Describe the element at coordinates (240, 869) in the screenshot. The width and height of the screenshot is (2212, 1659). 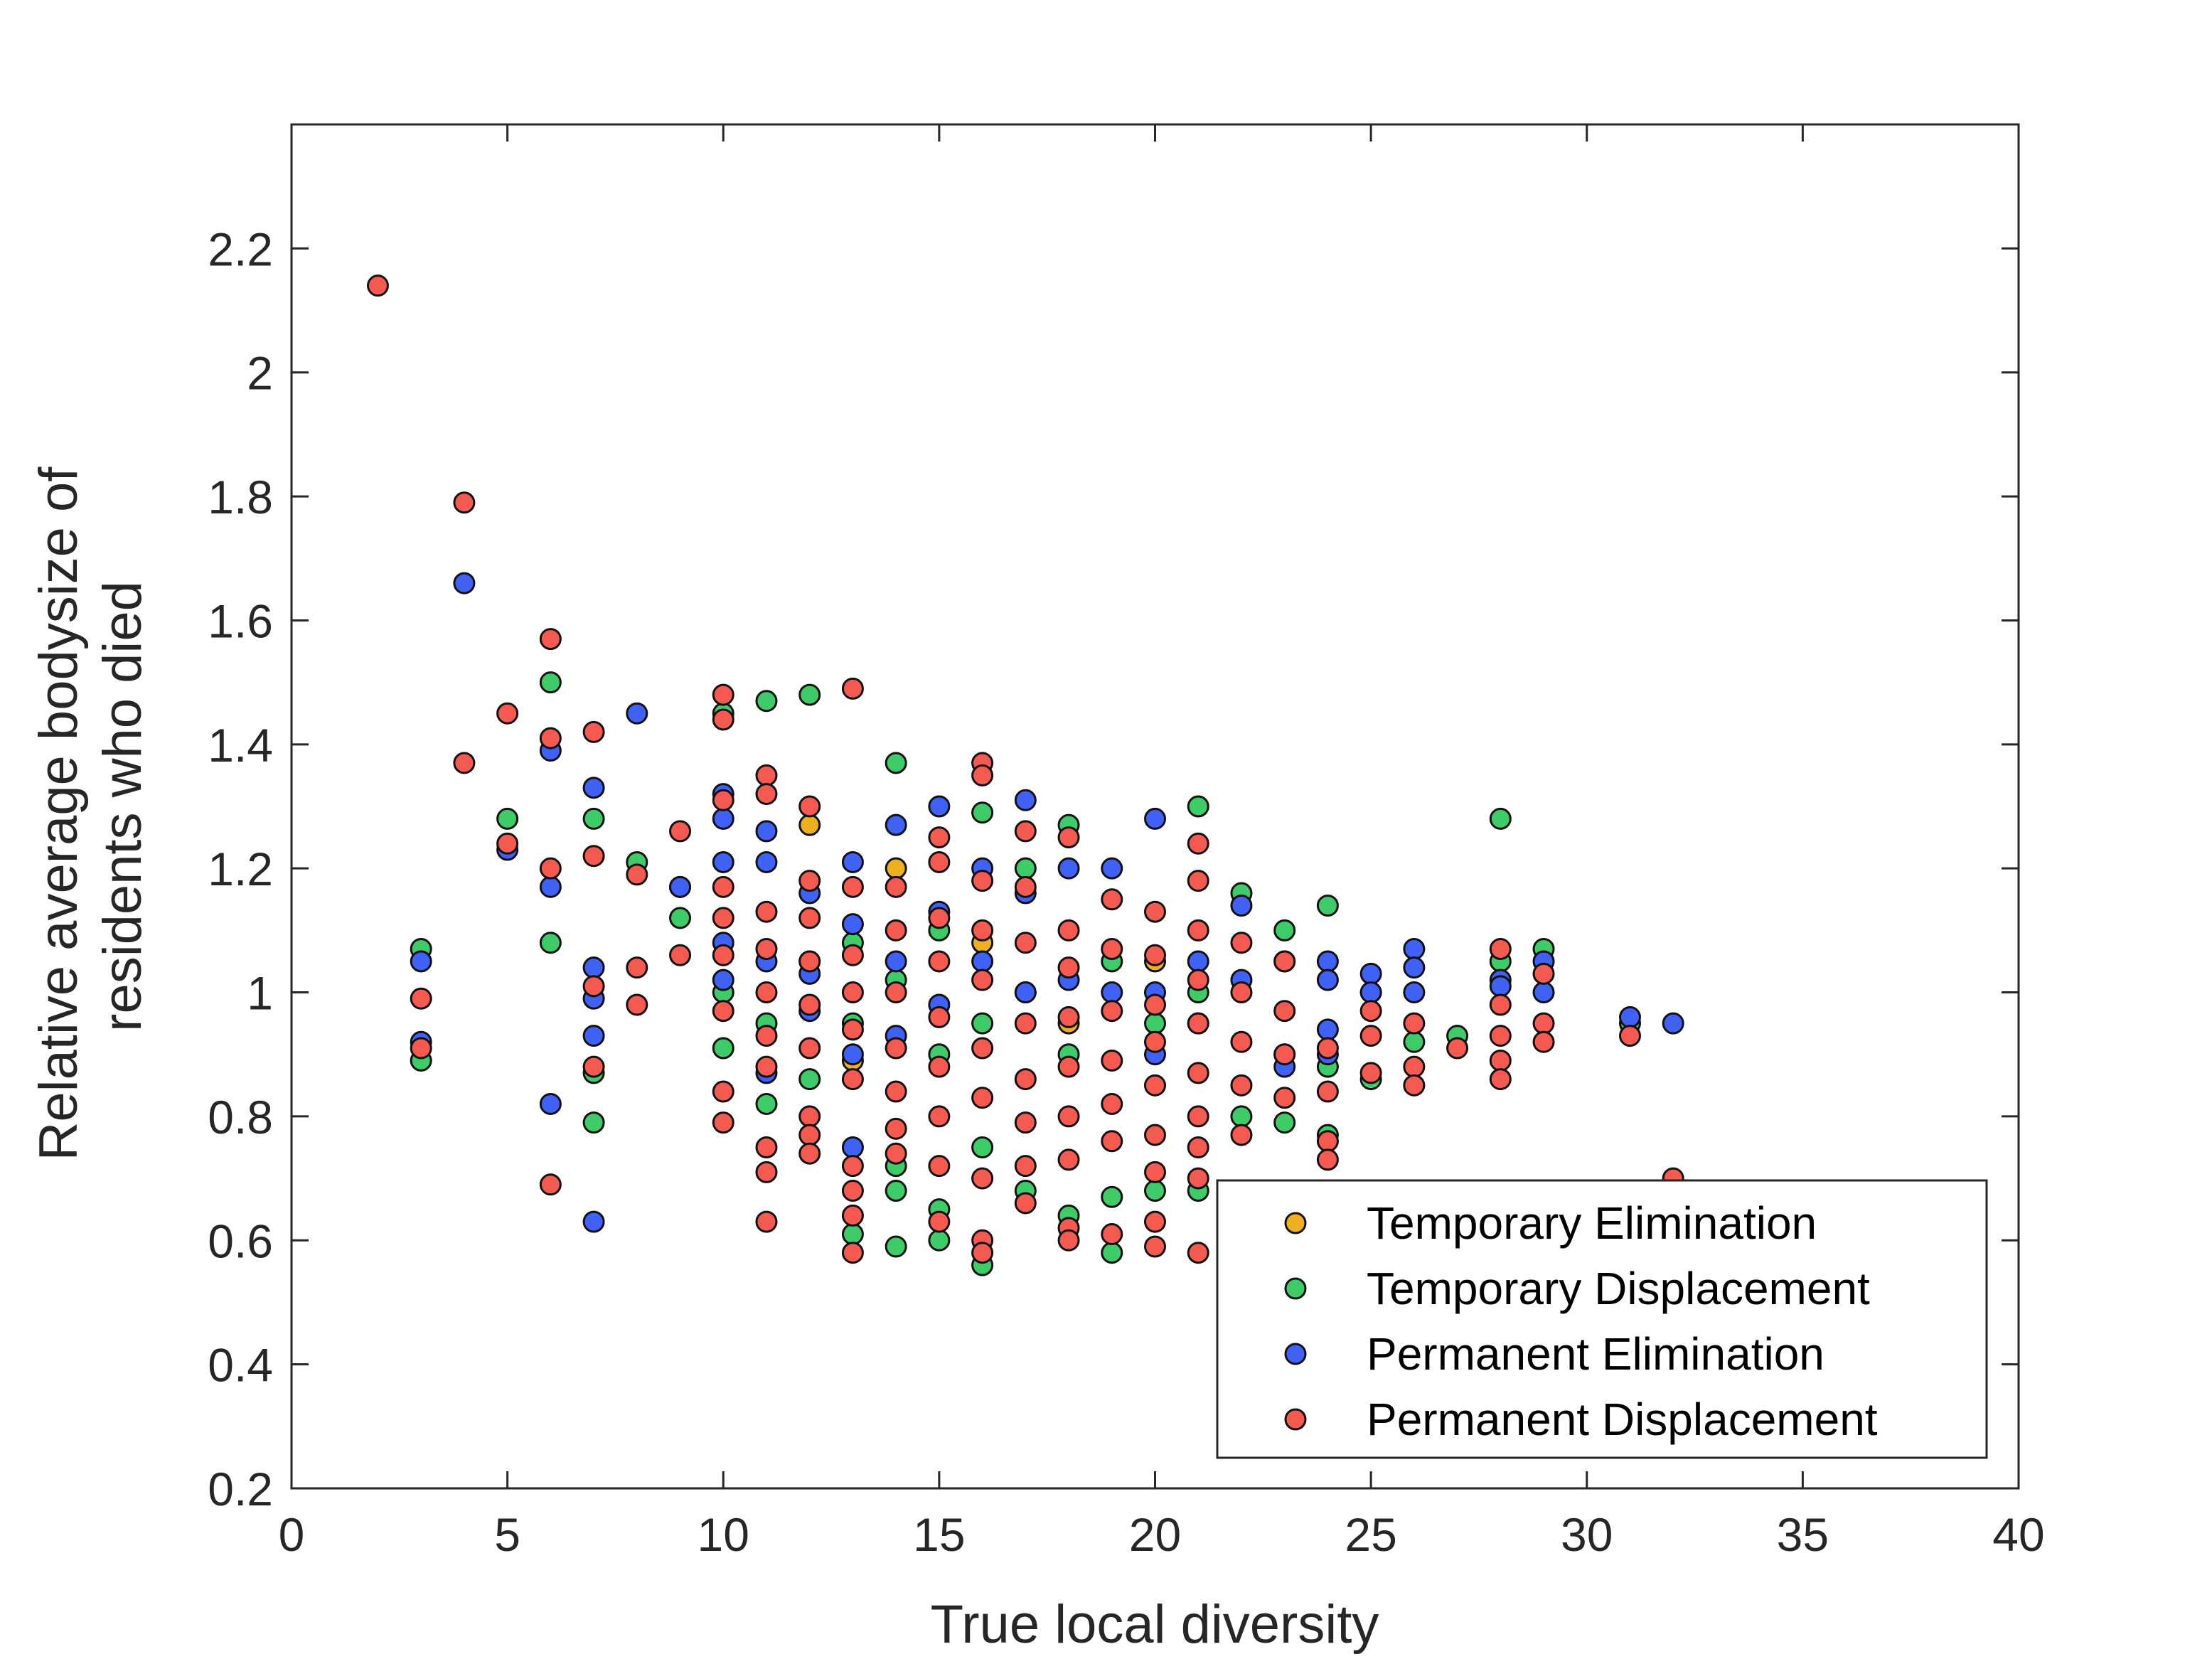
I see `y-tick-label: 1.2` at that location.